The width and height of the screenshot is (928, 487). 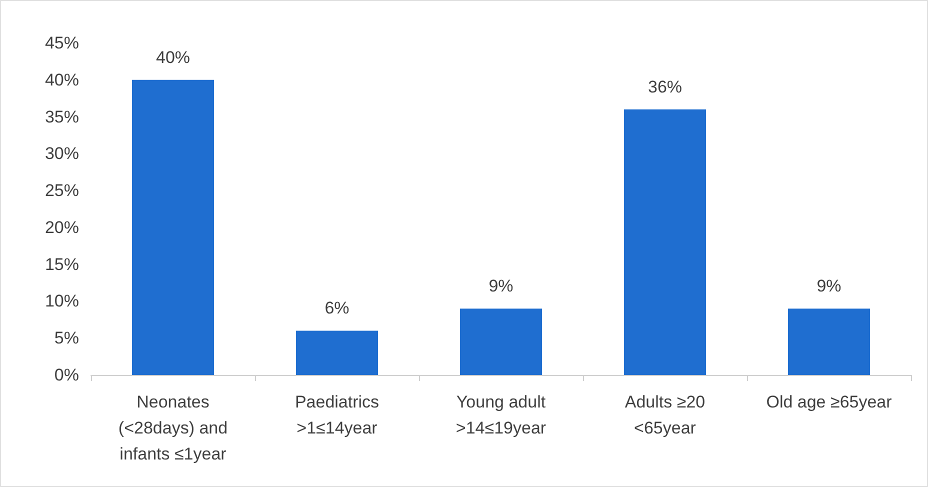 I want to click on data-label: 36%, so click(x=665, y=86).